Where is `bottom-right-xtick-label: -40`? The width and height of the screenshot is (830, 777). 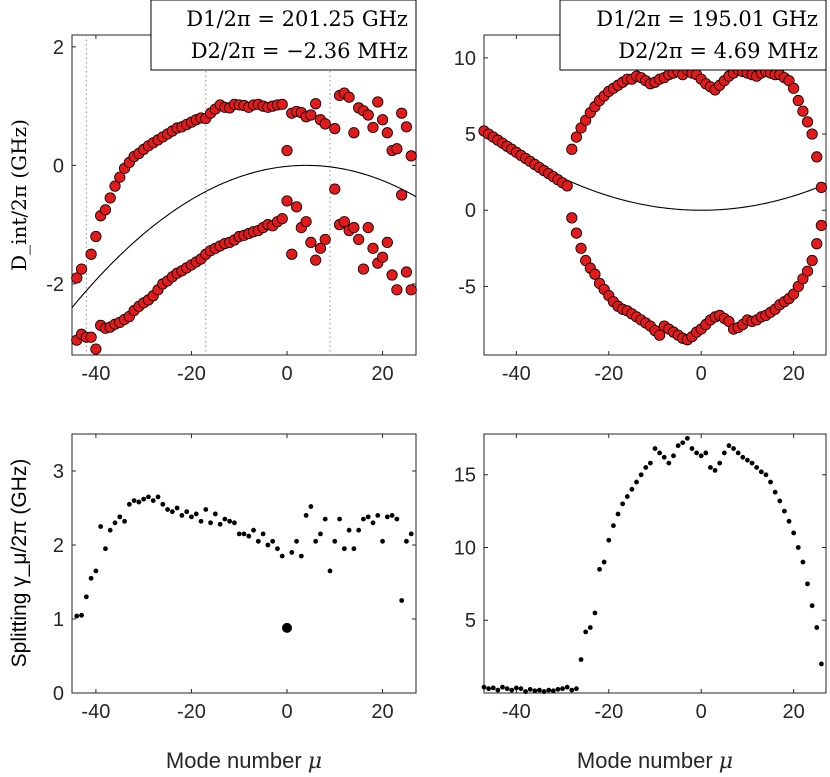
bottom-right-xtick-label: -40 is located at coordinates (516, 712).